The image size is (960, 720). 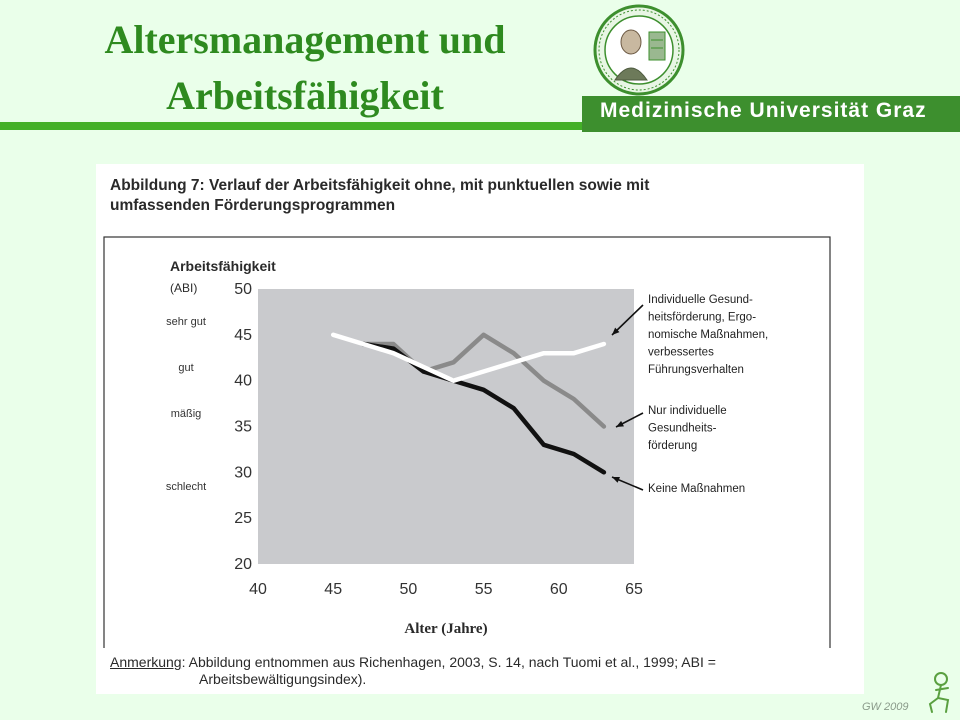 I want to click on title-line-1: Altersmanagement und, so click(x=305, y=39).